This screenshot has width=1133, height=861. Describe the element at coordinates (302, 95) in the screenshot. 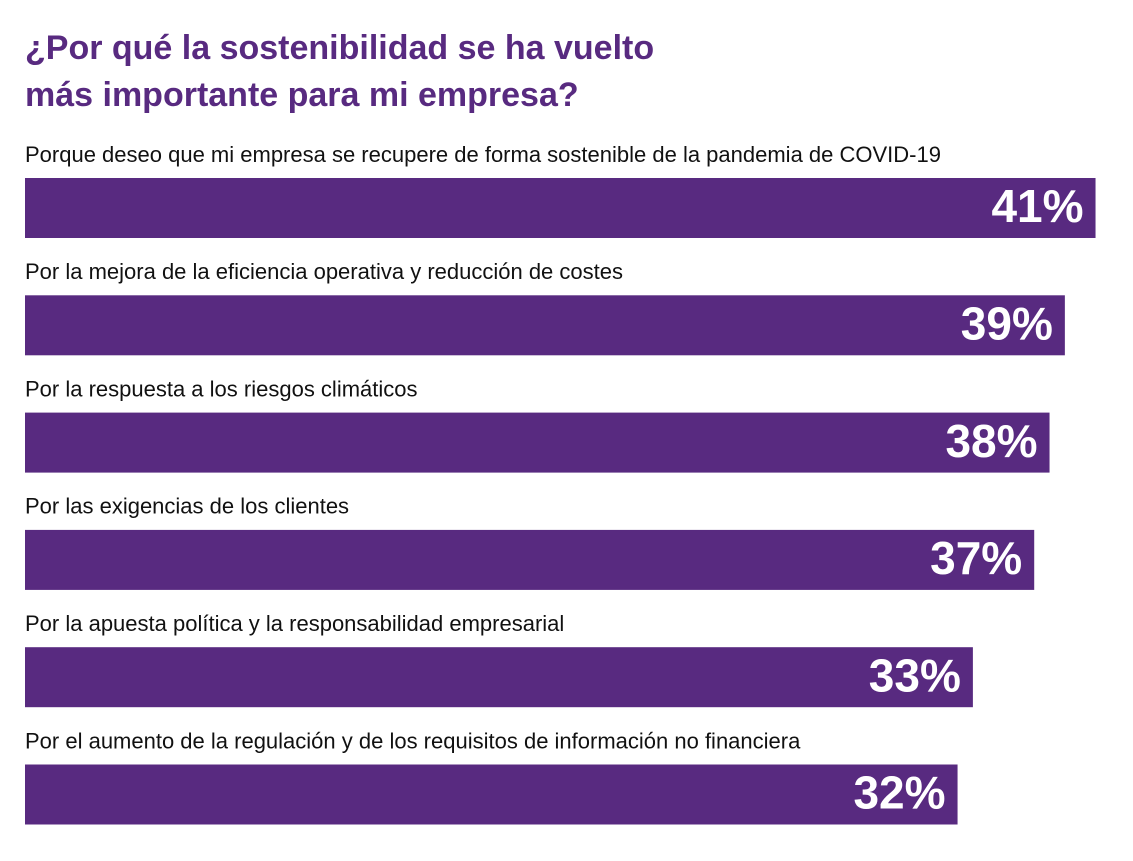

I see `chart-title: más importante para mi empresa?` at that location.